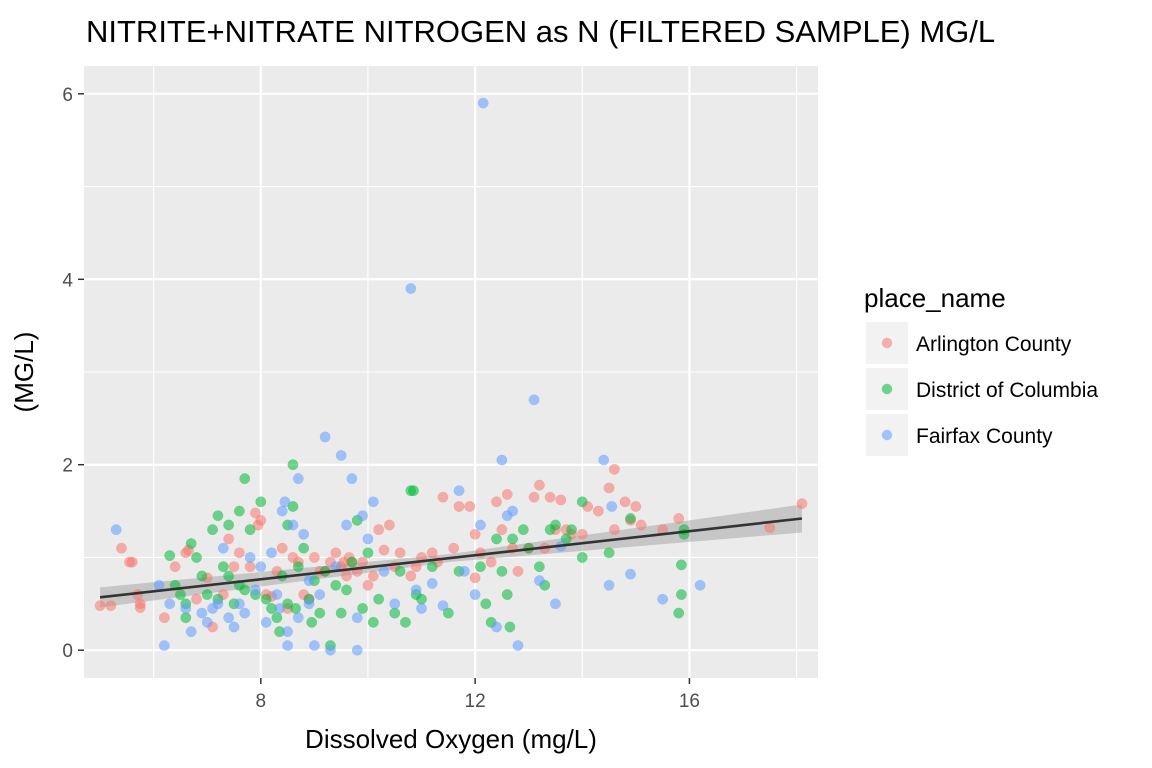  Describe the element at coordinates (67, 651) in the screenshot. I see `y-tick-label: 0` at that location.